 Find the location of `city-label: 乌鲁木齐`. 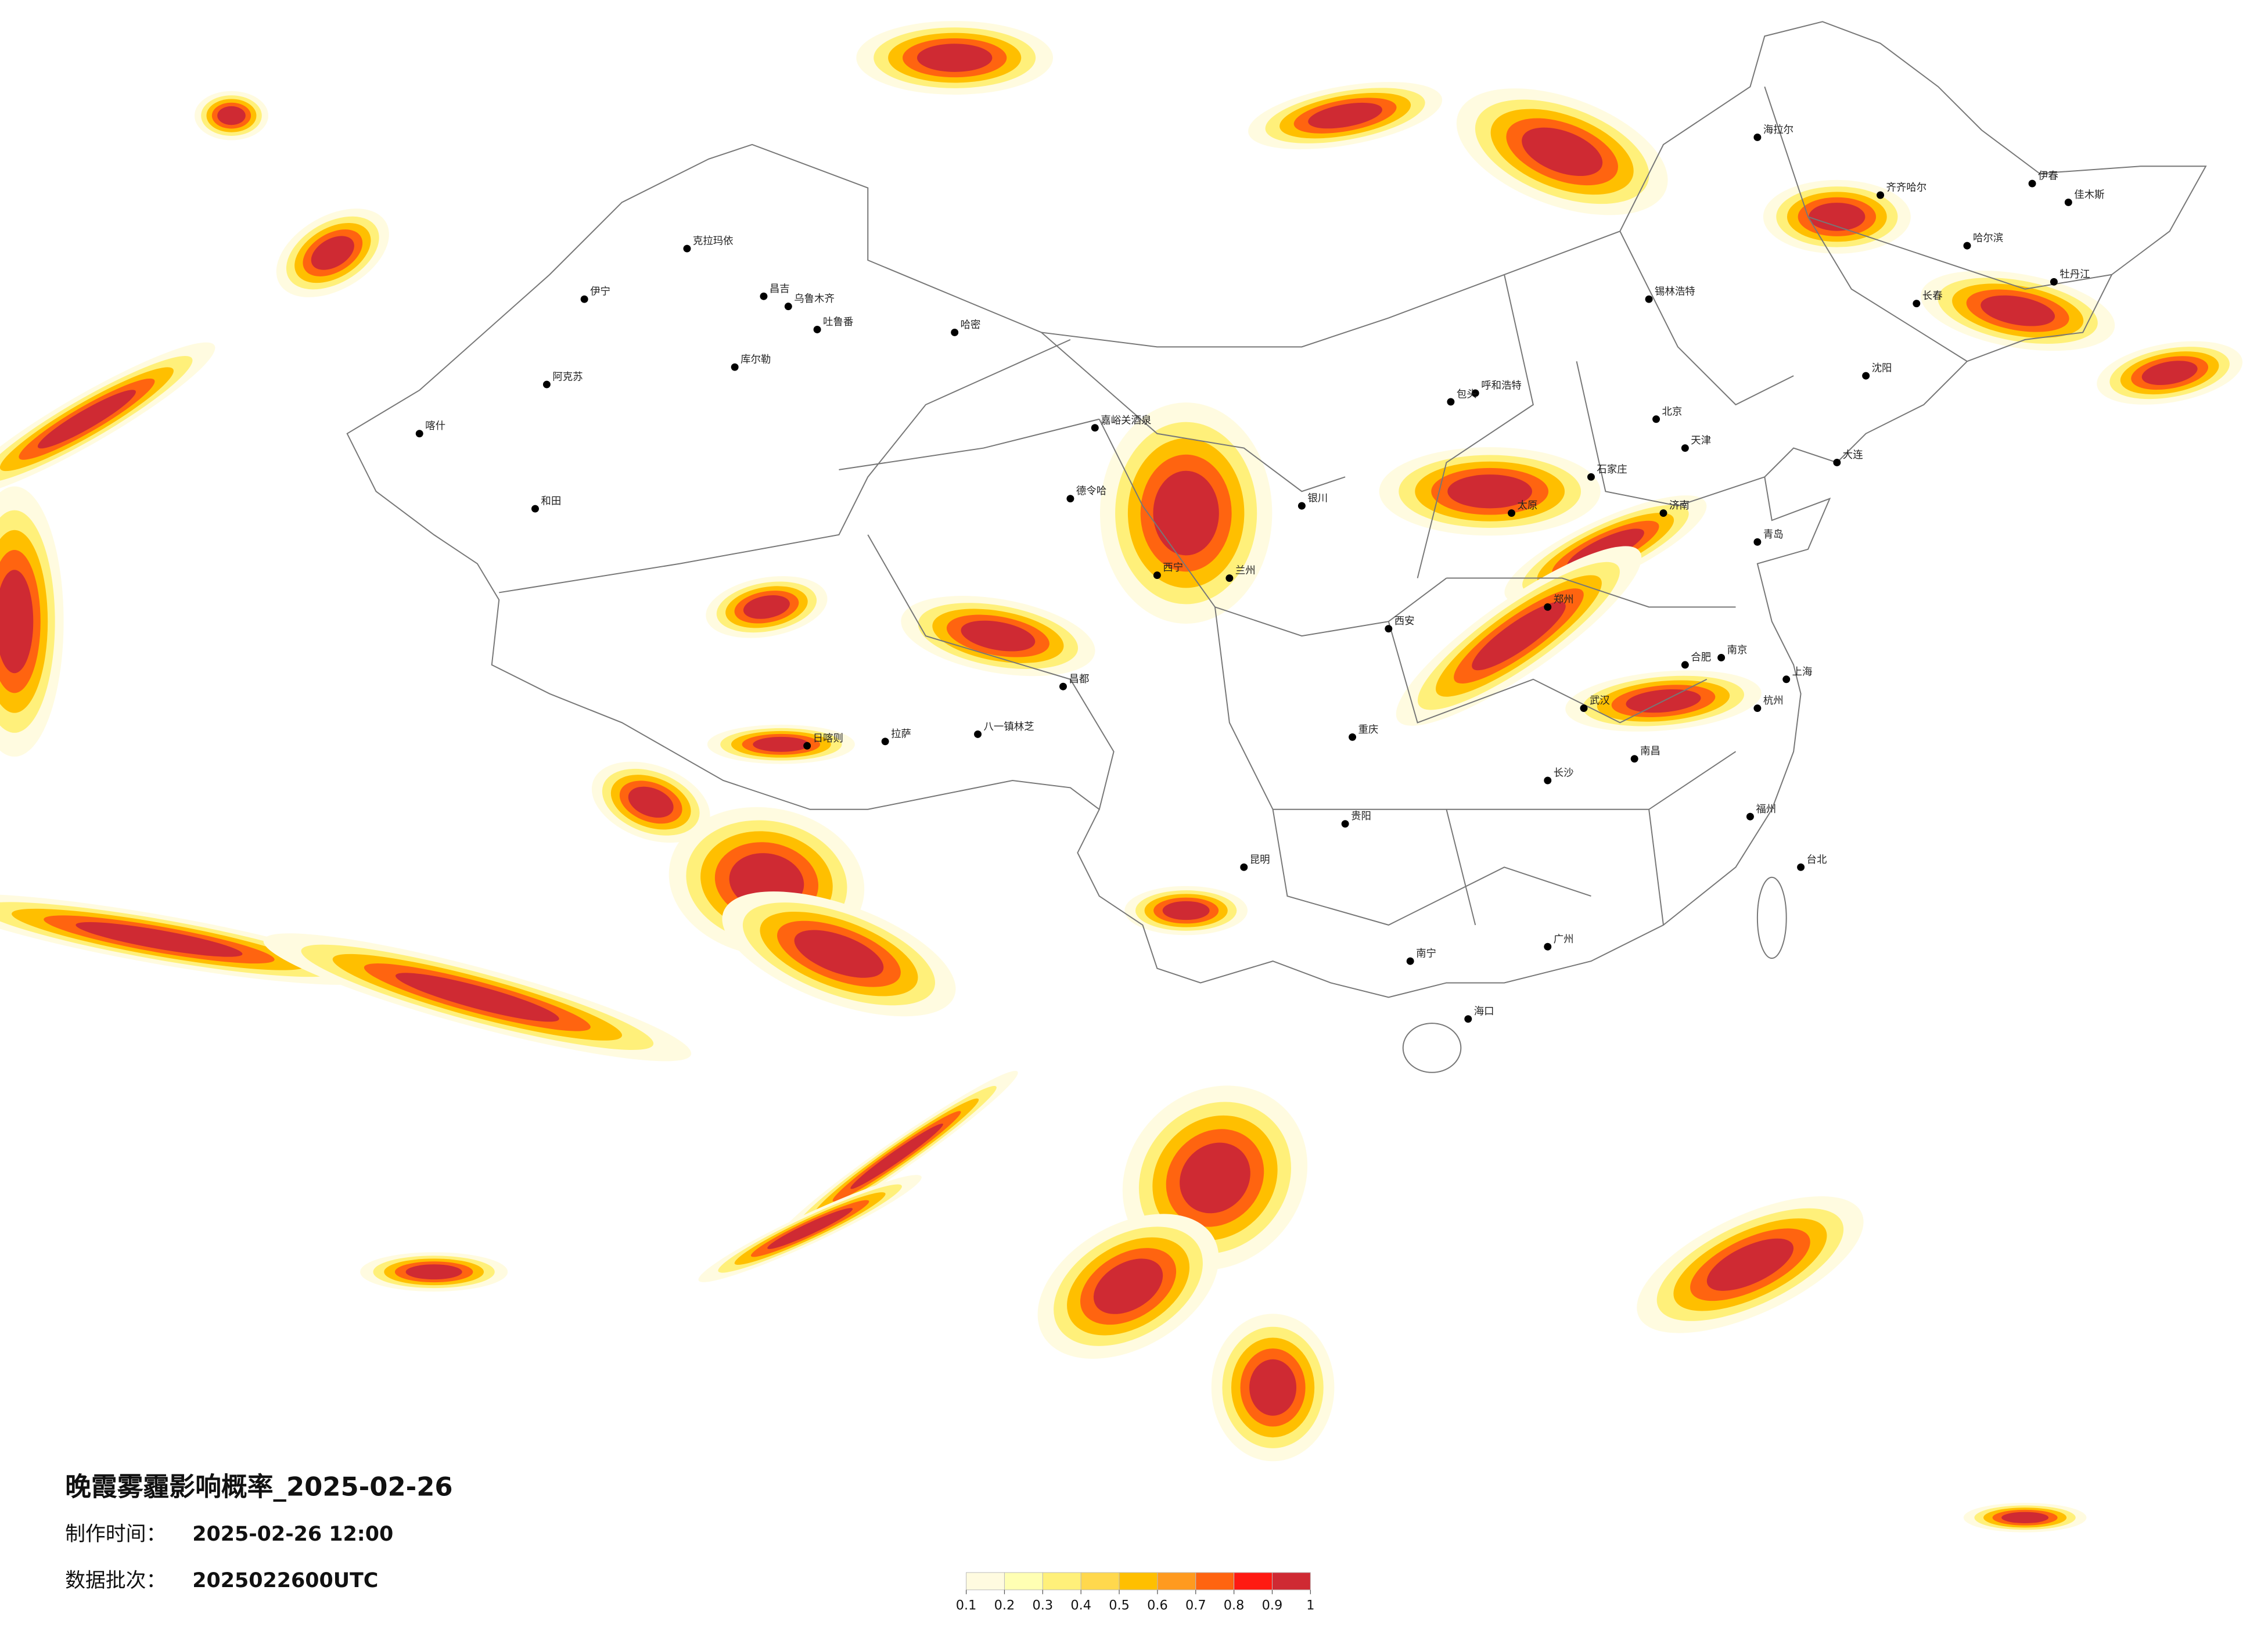

city-label: 乌鲁木齐 is located at coordinates (814, 299).